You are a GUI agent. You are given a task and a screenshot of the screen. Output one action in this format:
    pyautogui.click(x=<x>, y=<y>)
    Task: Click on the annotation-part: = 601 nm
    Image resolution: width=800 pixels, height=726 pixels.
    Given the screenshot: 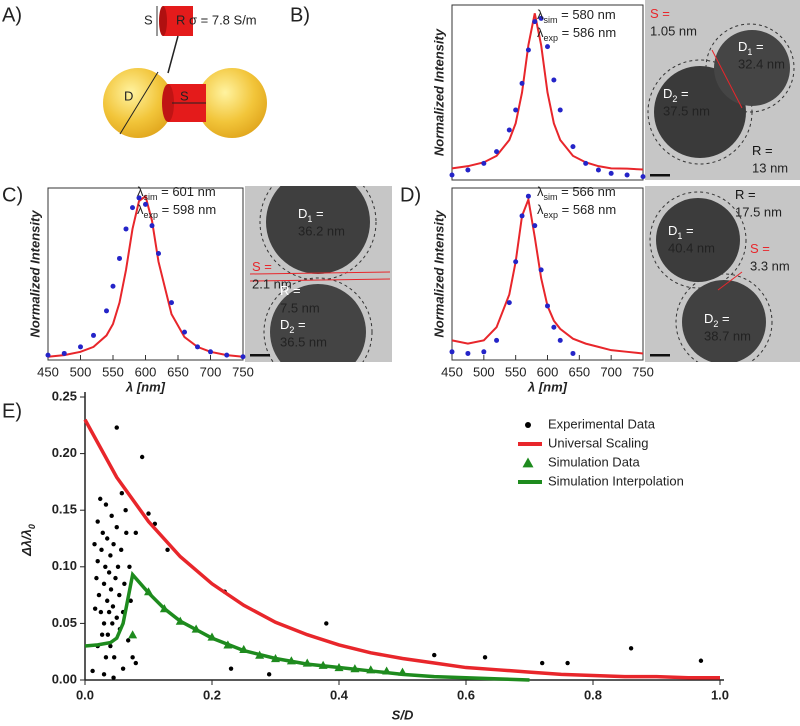 What is the action you would take?
    pyautogui.click(x=187, y=191)
    